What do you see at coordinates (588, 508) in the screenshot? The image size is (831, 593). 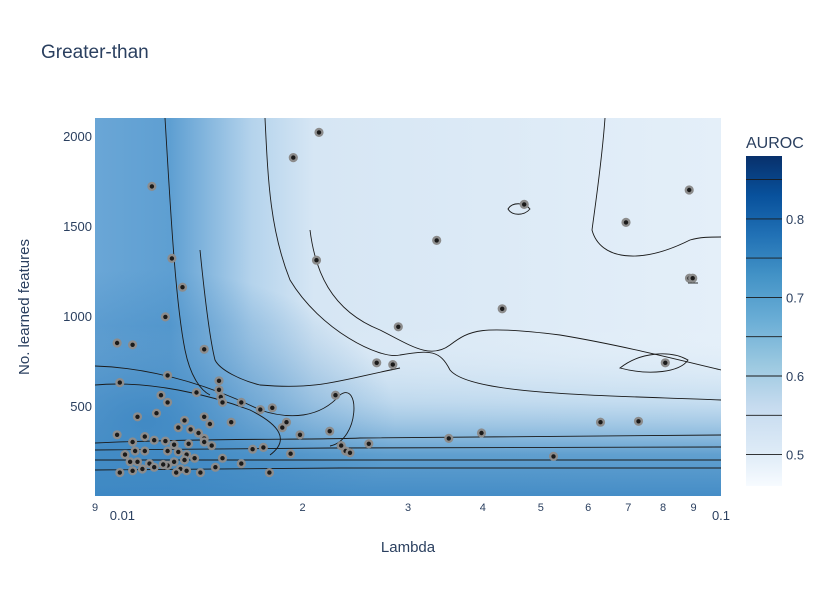 I see `x-tick-label: 6` at bounding box center [588, 508].